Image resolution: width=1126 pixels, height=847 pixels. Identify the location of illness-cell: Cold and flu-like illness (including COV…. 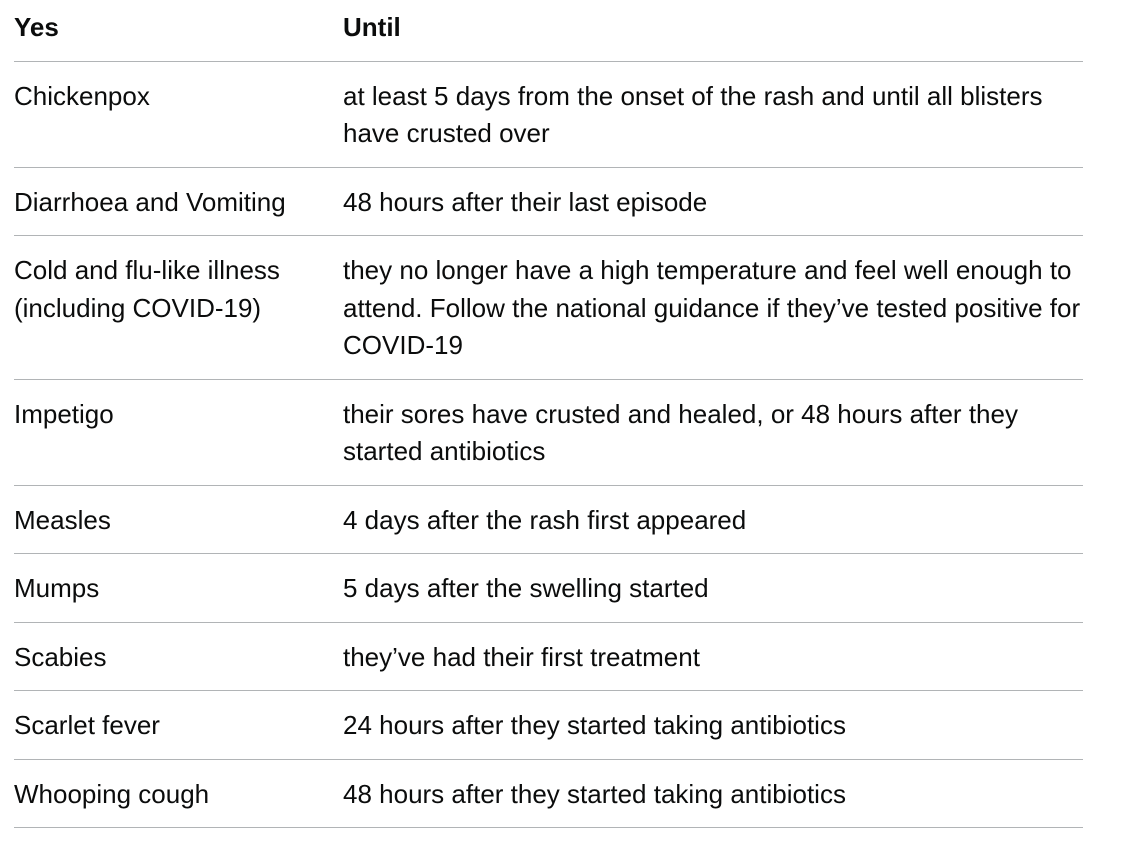
(178, 307).